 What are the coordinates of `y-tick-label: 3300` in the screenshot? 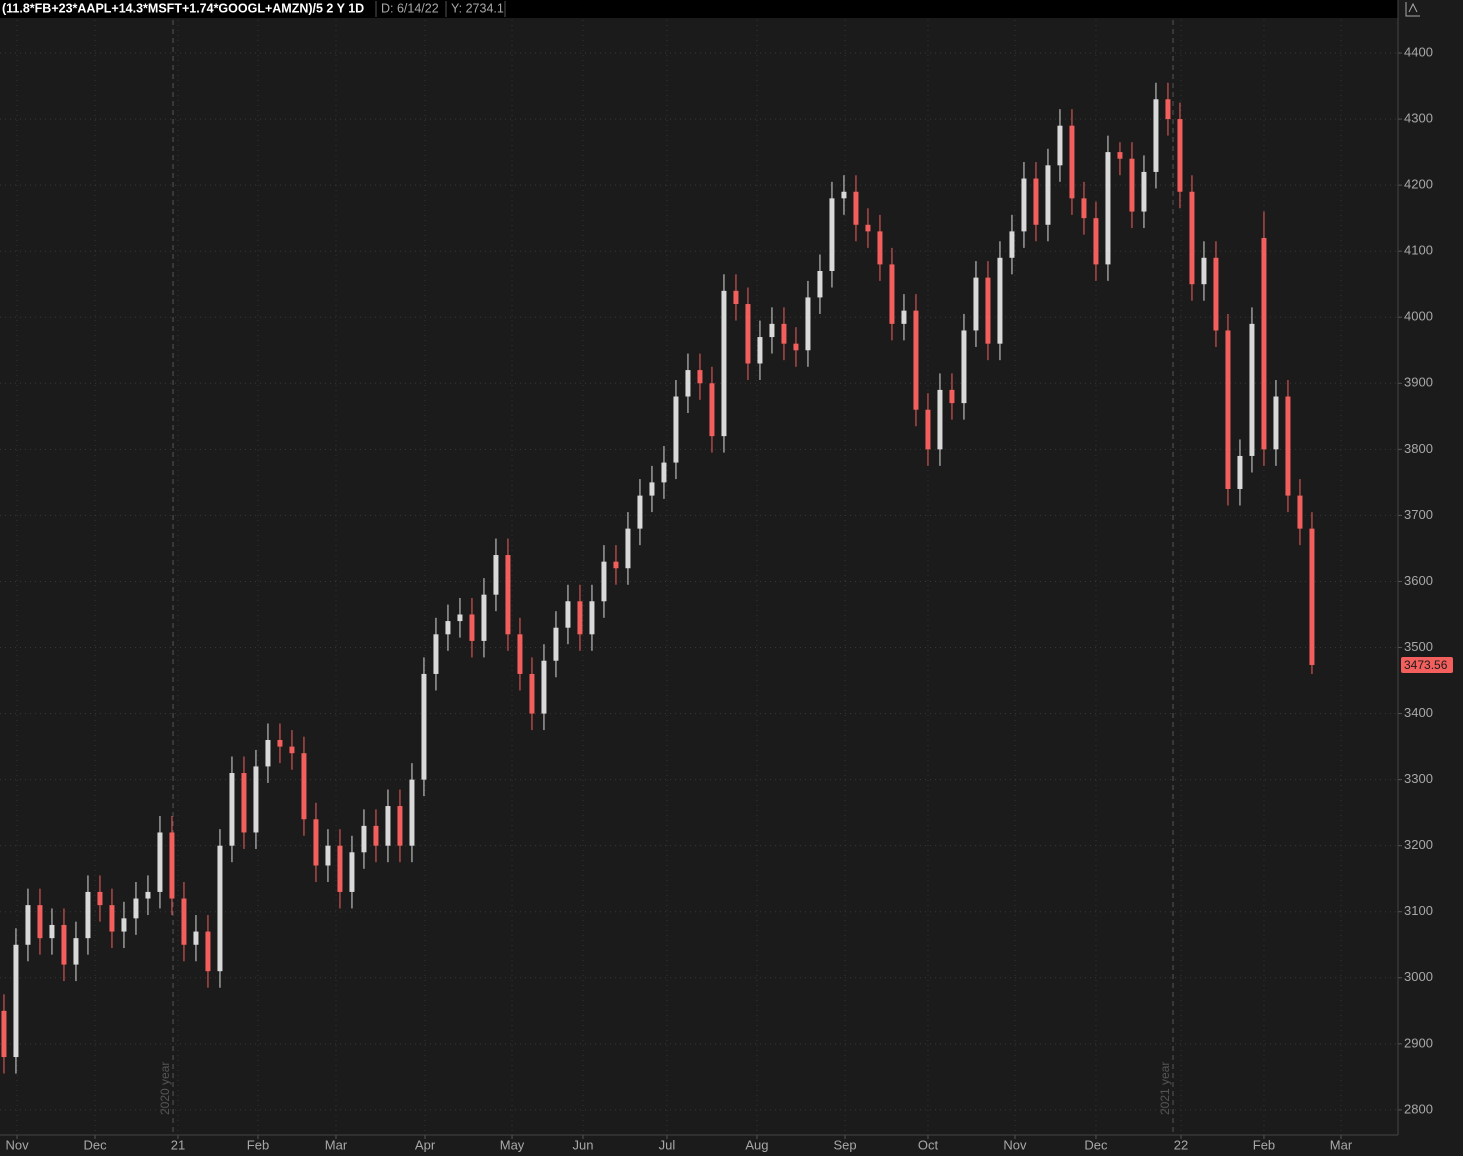 It's located at (1418, 778).